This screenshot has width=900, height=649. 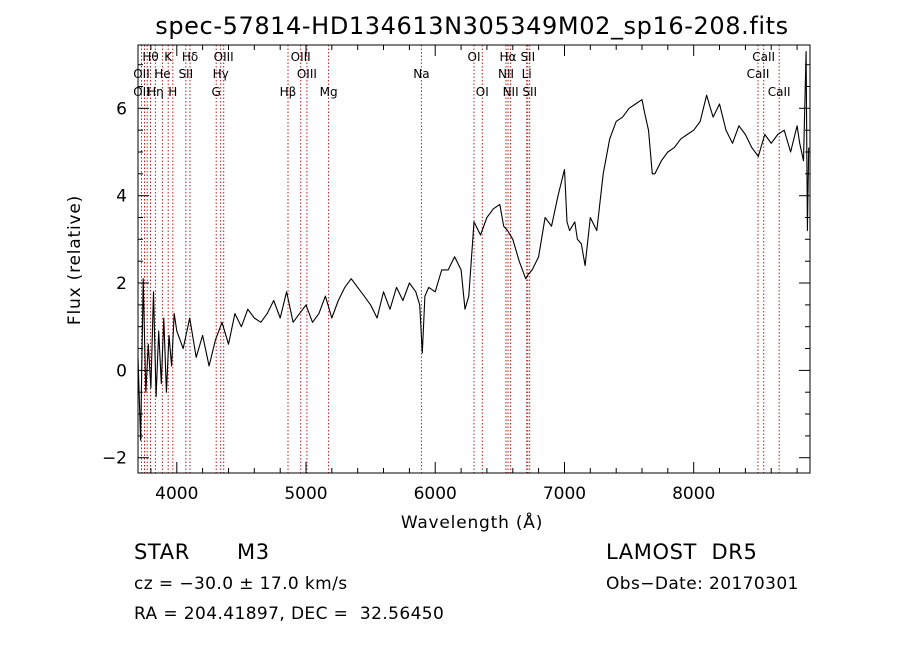 I want to click on x-tick-label: 8000, so click(x=693, y=494).